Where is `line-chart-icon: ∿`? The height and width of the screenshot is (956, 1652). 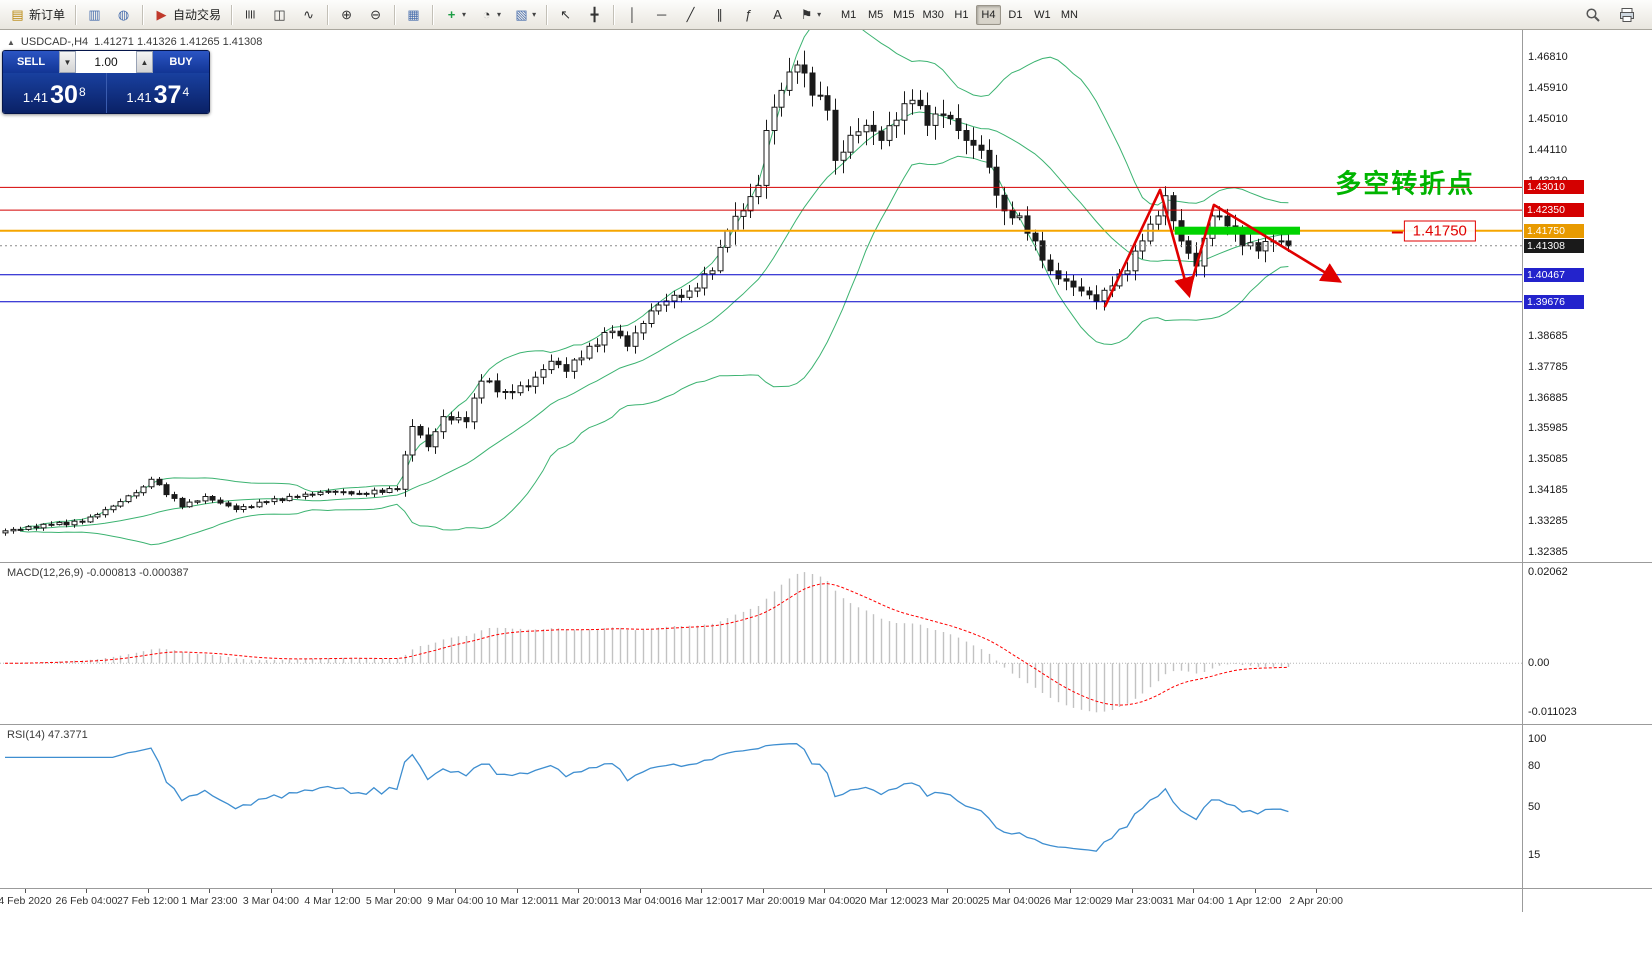
line-chart-icon: ∿ is located at coordinates (308, 14).